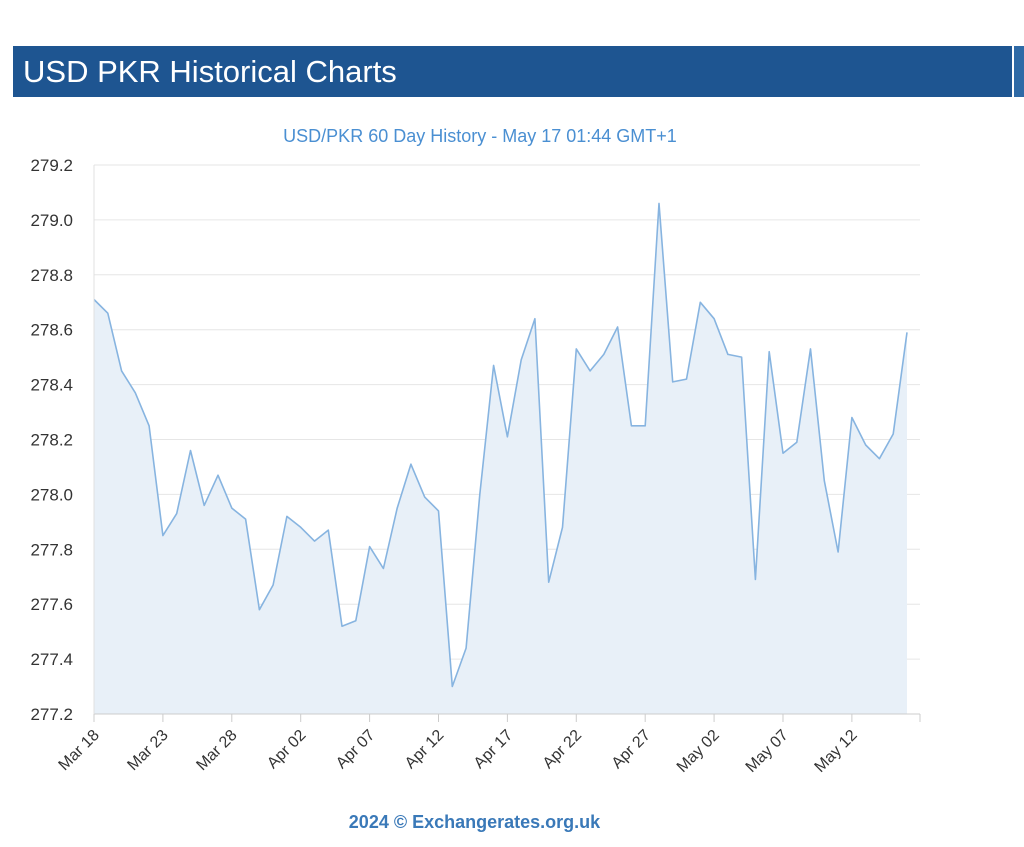  I want to click on y-tick-label: 277.2, so click(51, 714).